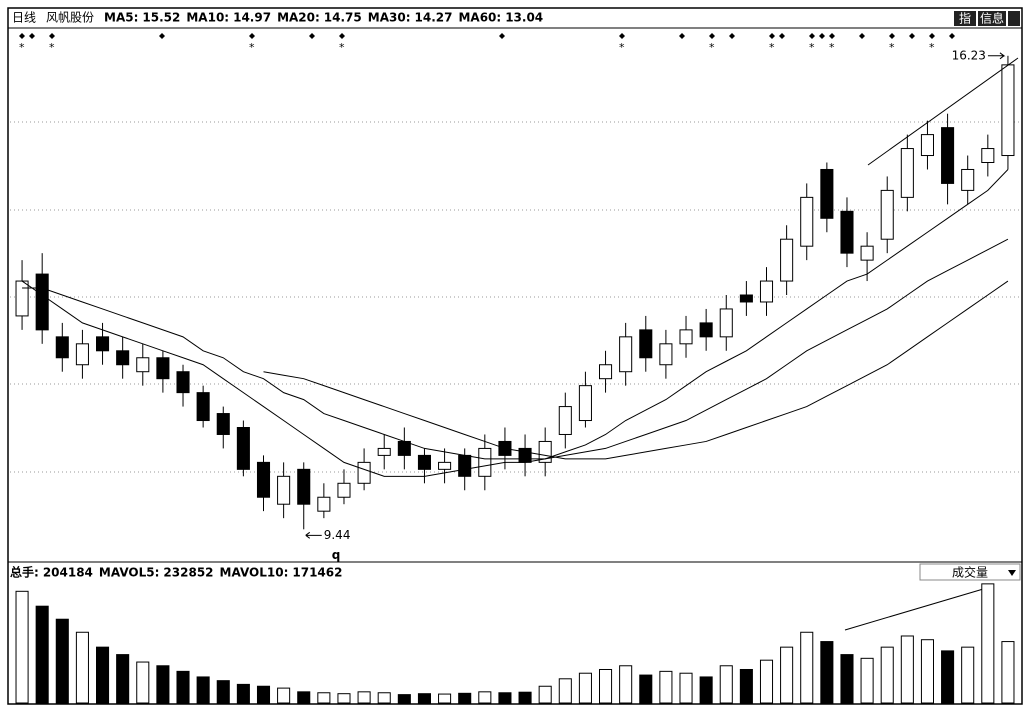 This screenshot has height=707, width=1030. What do you see at coordinates (479, 18) in the screenshot?
I see `label-name: MA60:` at bounding box center [479, 18].